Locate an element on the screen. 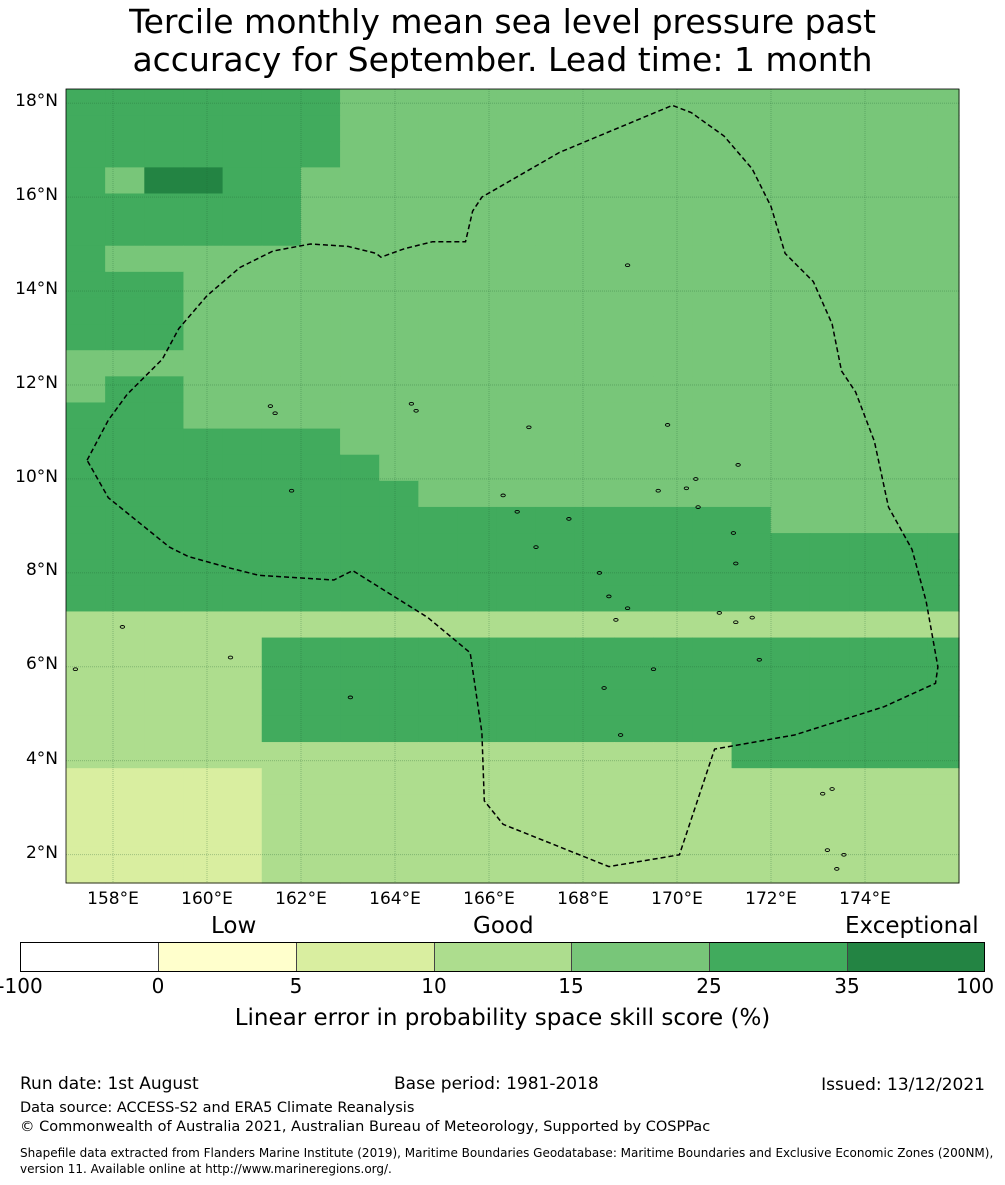  run-date: Run date: 1st August is located at coordinates (109, 1084).